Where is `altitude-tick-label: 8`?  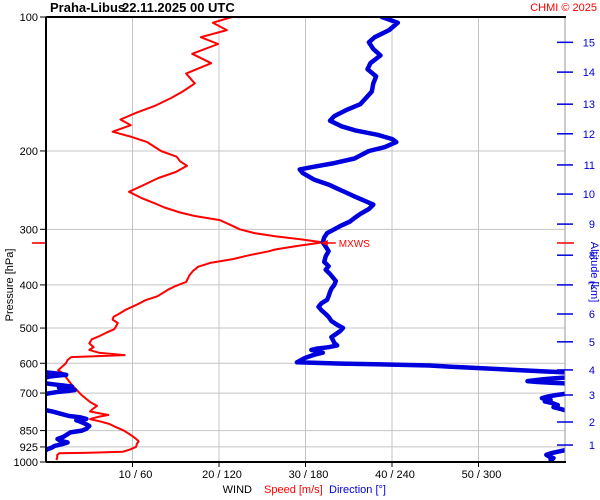
altitude-tick-label: 8 is located at coordinates (592, 256).